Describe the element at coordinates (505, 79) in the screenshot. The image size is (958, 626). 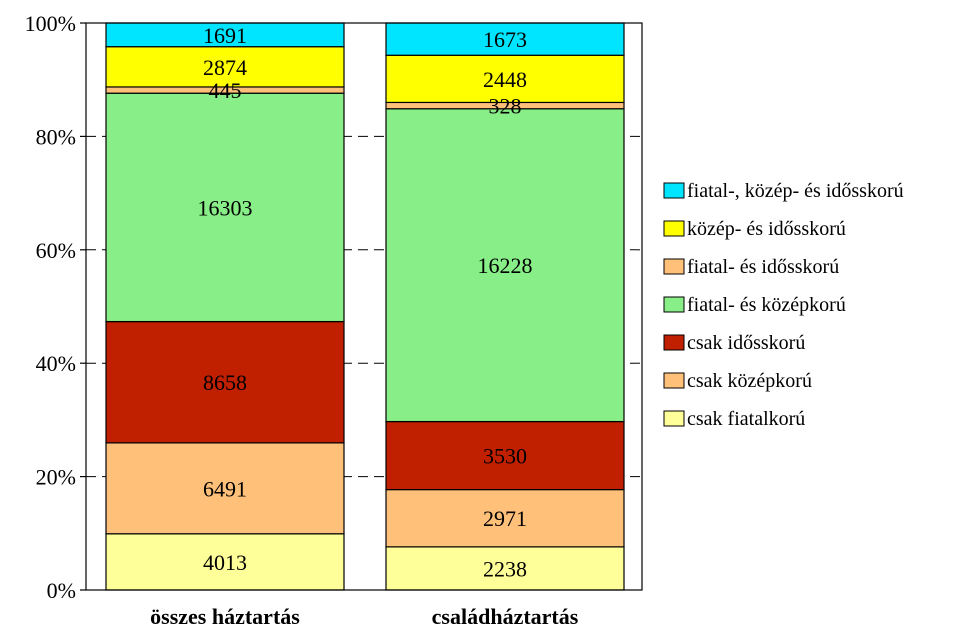
I see `data-label: 2448` at that location.